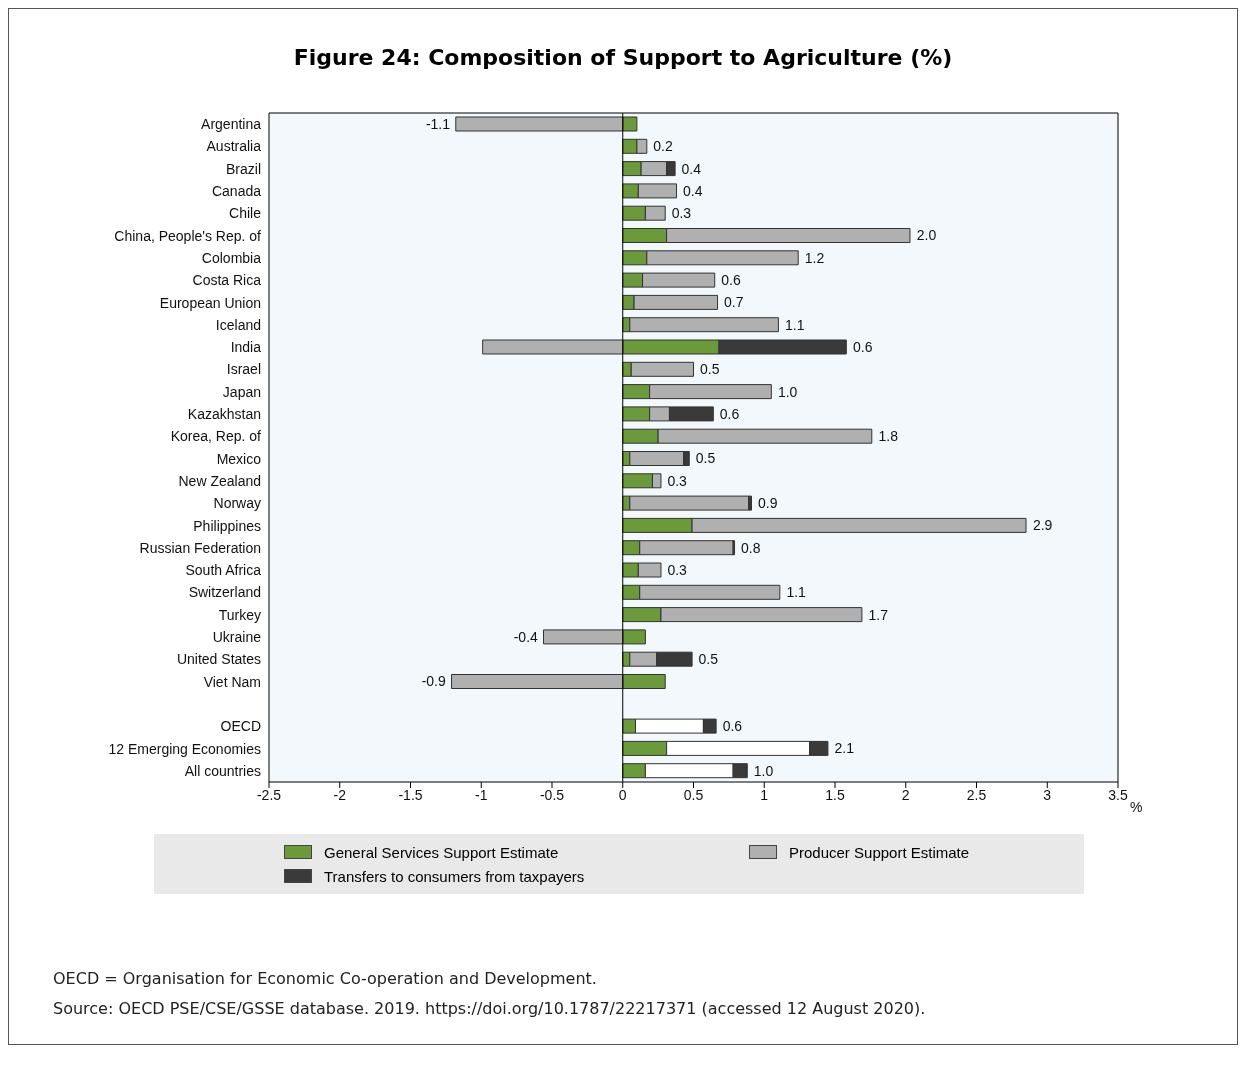 The width and height of the screenshot is (1248, 1066). What do you see at coordinates (454, 876) in the screenshot?
I see `legend-label: Transfers to consumers from taxpayers` at bounding box center [454, 876].